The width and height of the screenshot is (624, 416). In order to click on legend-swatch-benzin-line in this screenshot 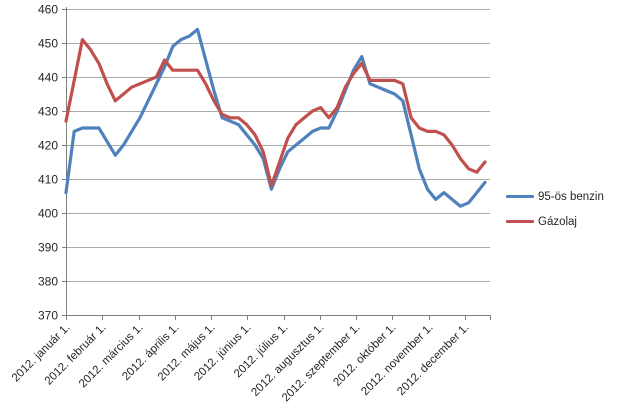, I will do `click(520, 196)`.